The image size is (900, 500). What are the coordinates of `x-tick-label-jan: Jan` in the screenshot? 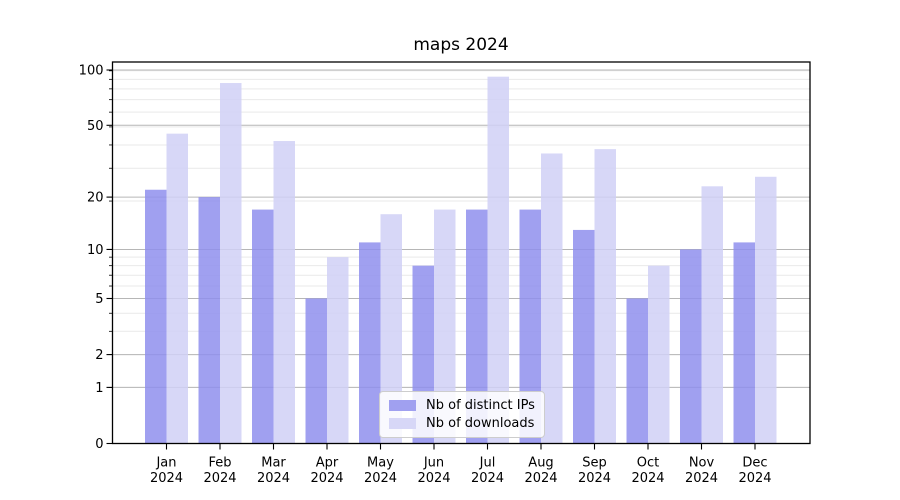 It's located at (165, 463).